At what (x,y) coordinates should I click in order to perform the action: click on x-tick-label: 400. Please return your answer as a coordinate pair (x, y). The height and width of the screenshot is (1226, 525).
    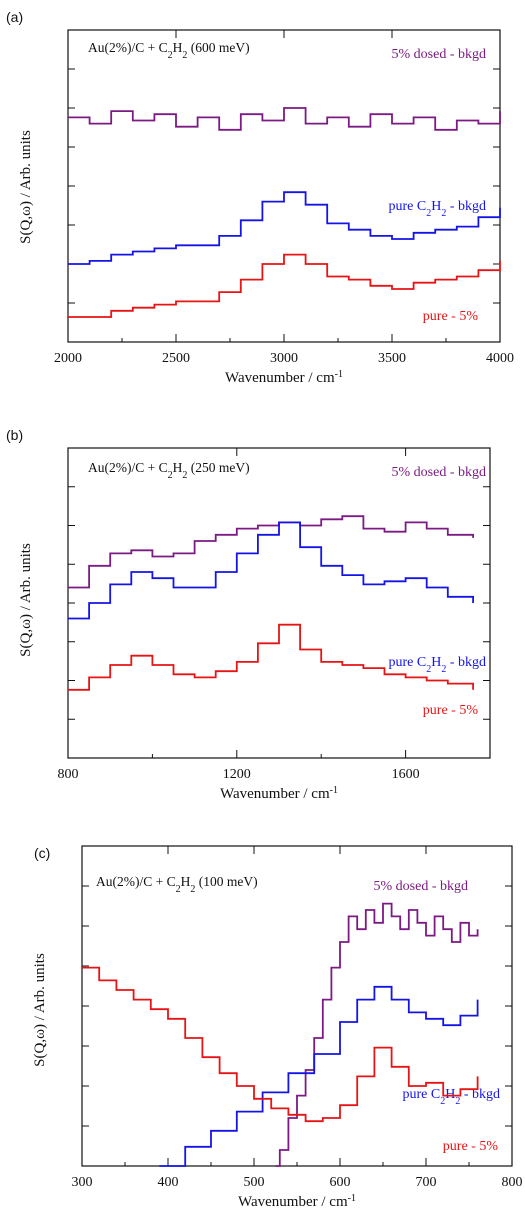
    Looking at the image, I should click on (168, 1182).